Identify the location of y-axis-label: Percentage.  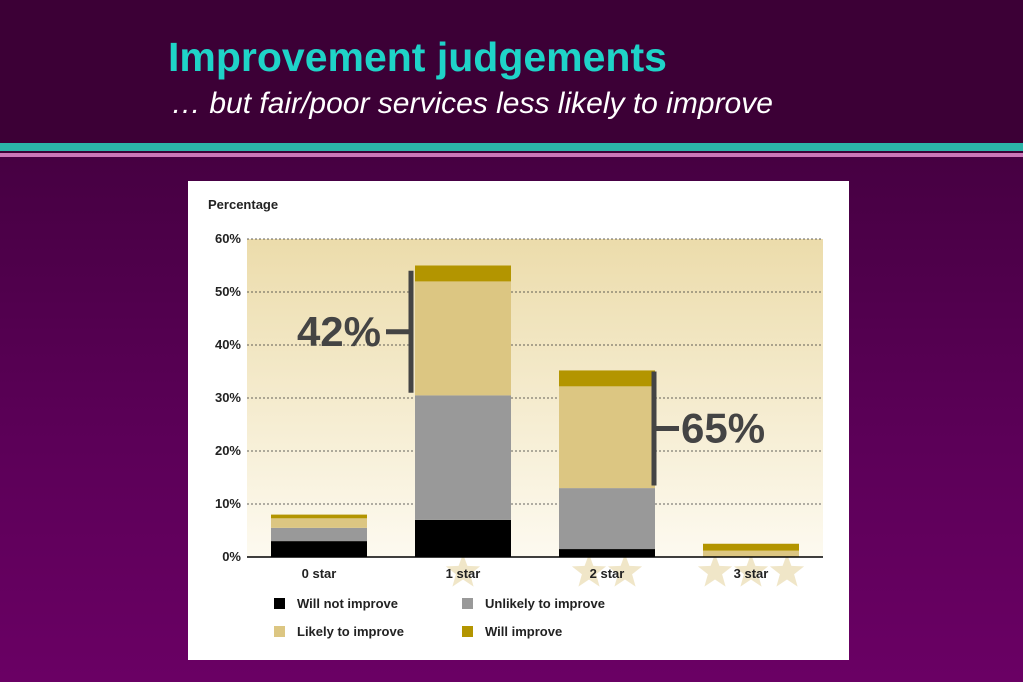
(243, 204).